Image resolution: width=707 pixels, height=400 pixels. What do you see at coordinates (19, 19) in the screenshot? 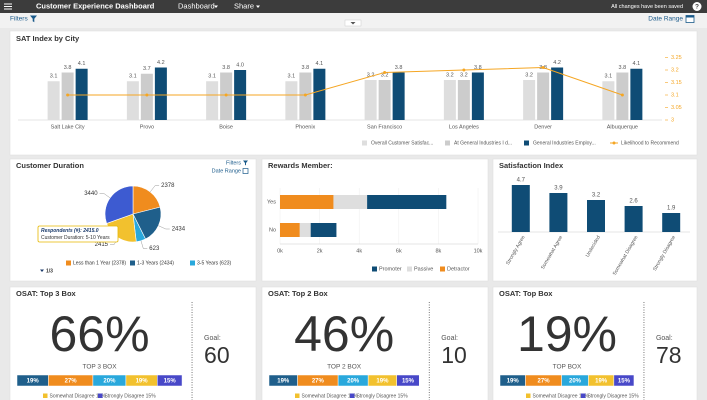
I see `filters: Filters` at bounding box center [19, 19].